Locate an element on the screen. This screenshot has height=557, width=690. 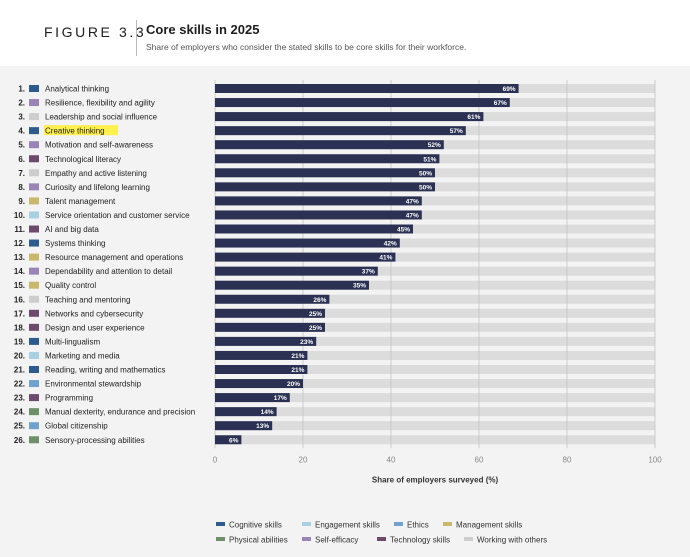
x-tick-label: 0 is located at coordinates (215, 459).